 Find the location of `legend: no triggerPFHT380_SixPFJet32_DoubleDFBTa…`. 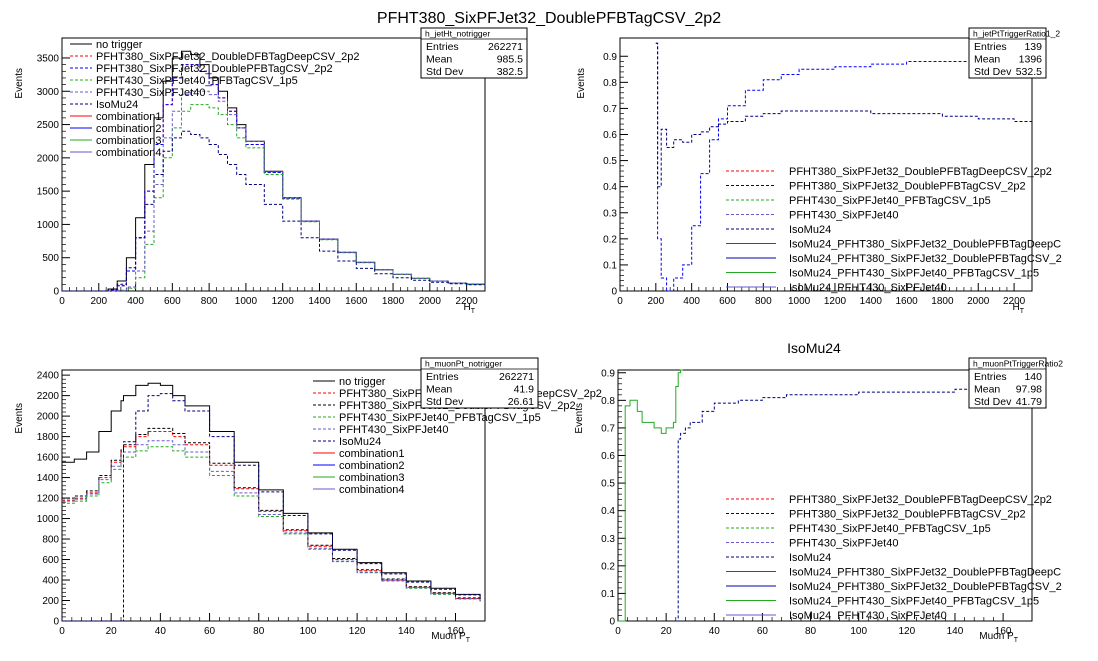

legend: no triggerPFHT380_SixPFJet32_DoubleDFBTa… is located at coordinates (215, 99).